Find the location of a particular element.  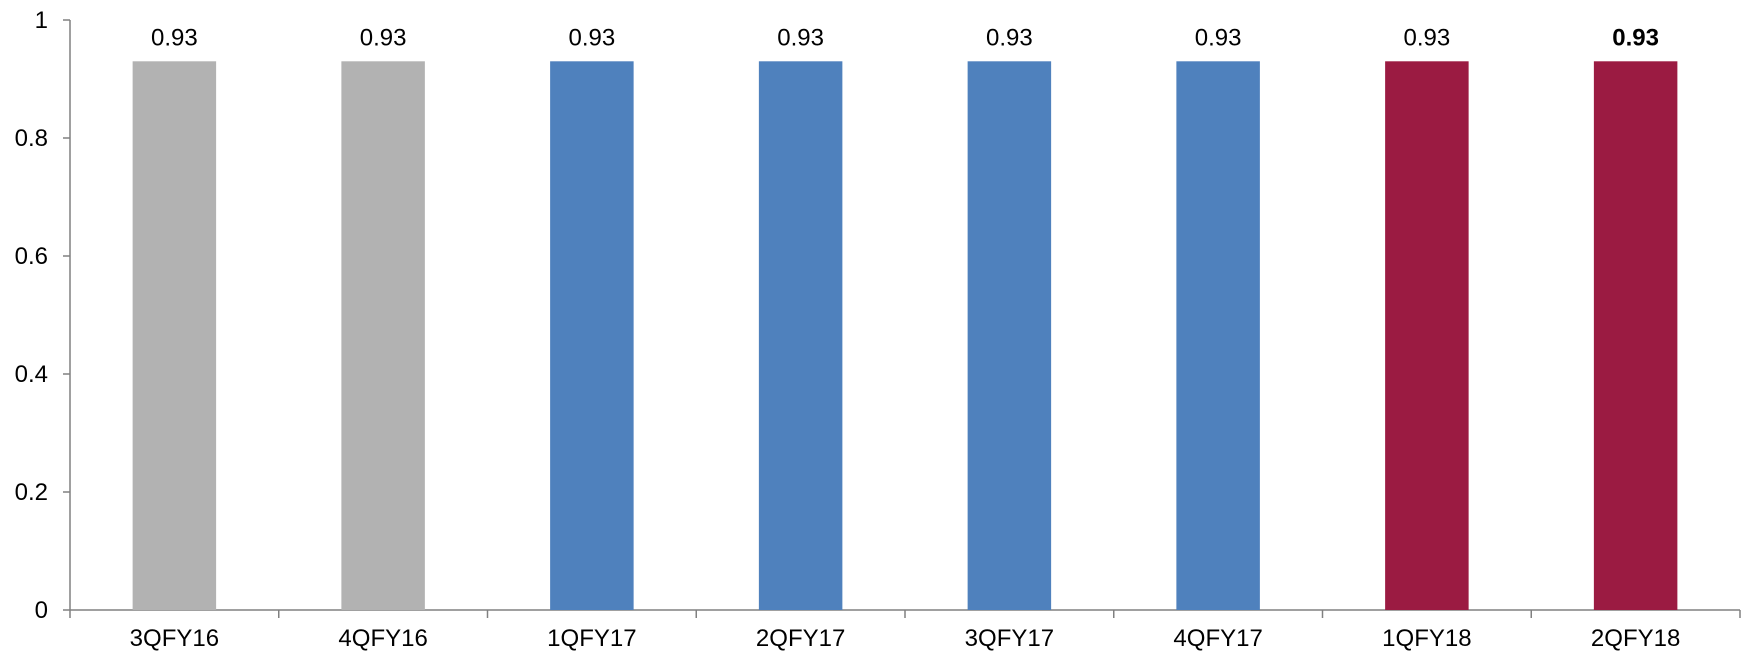

data-label-1qfy18: 0.93 is located at coordinates (1427, 37).